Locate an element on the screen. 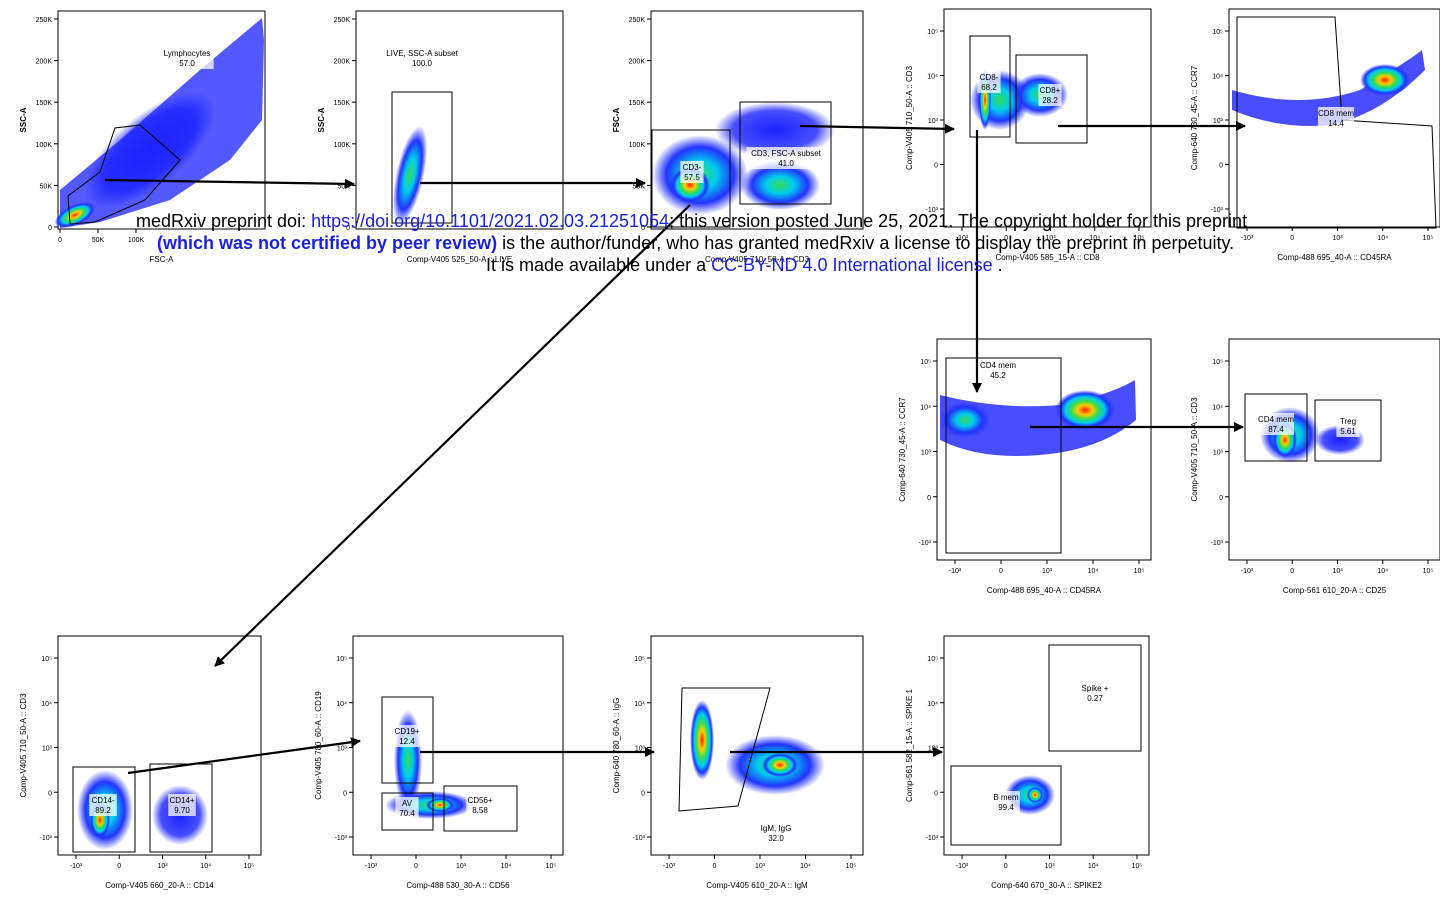 The width and height of the screenshot is (1440, 902). plot-panel-p8 is located at coordinates (158, 747).